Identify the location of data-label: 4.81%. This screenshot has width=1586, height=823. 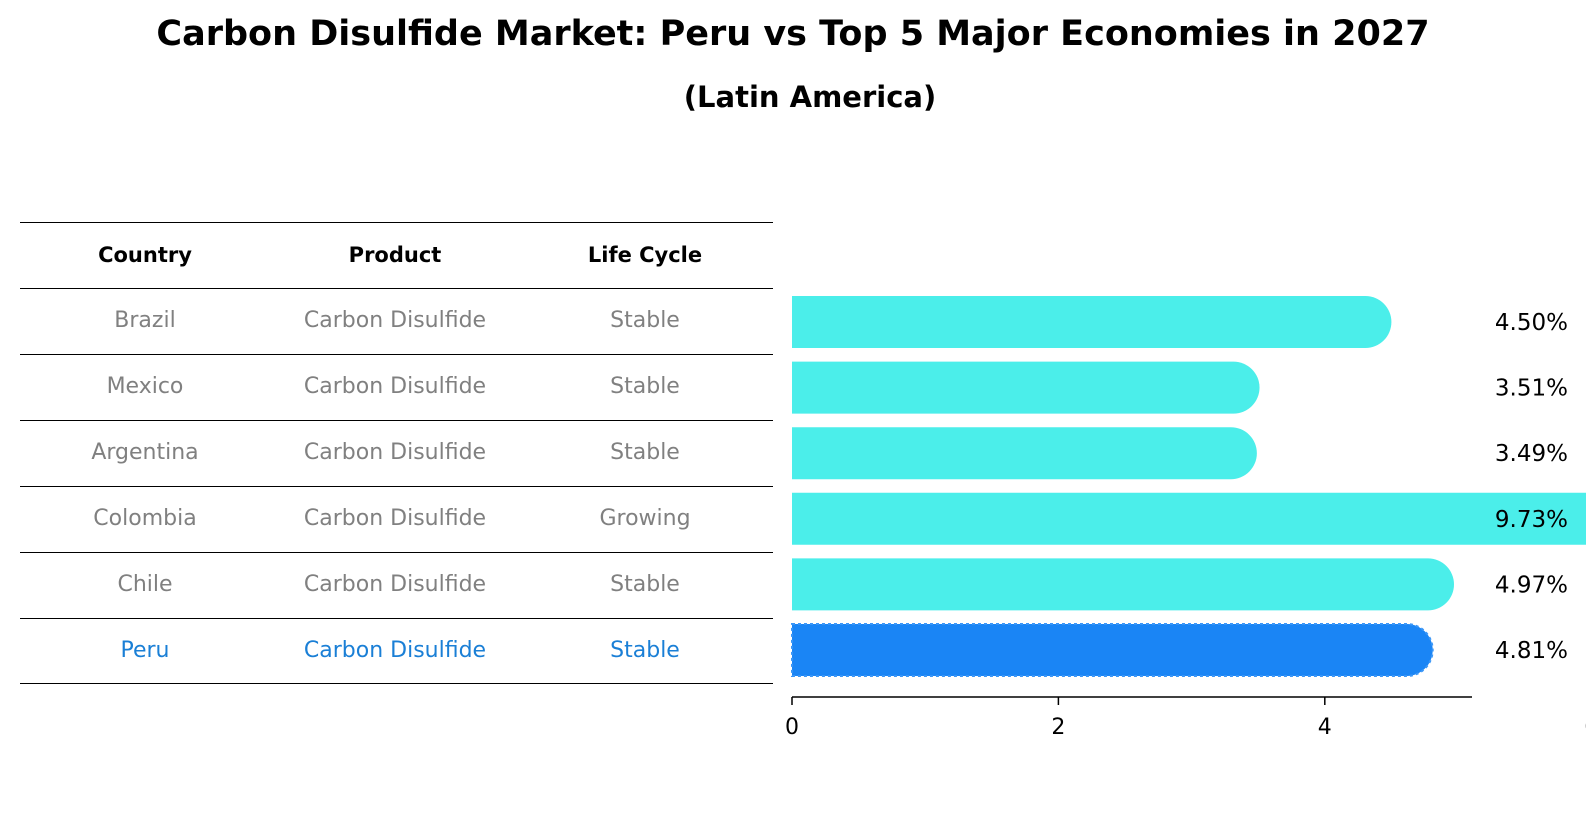
(1531, 651).